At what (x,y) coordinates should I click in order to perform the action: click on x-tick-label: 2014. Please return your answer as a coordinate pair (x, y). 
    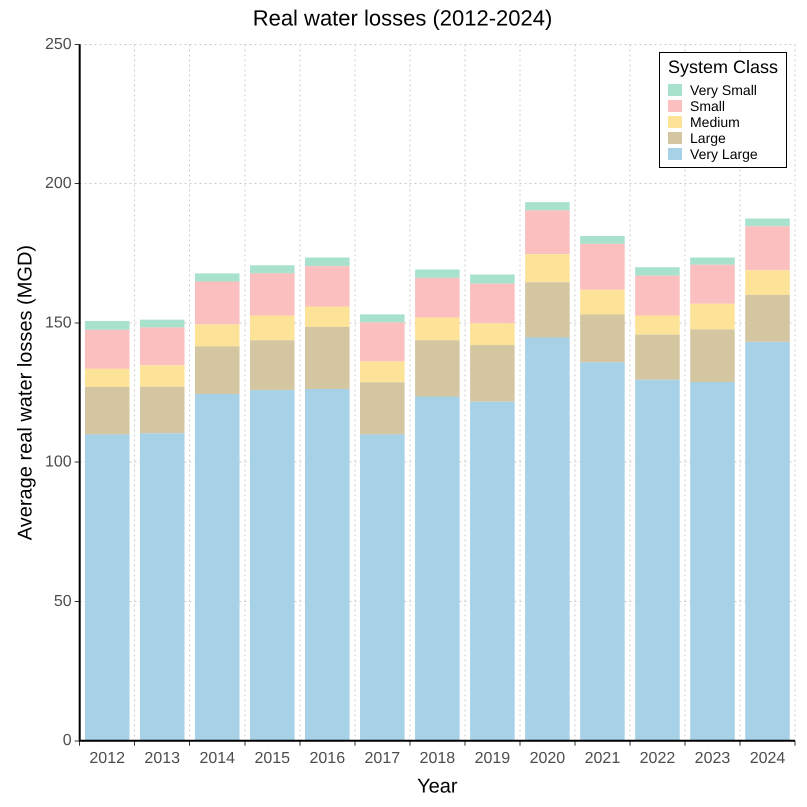
    Looking at the image, I should click on (217, 758).